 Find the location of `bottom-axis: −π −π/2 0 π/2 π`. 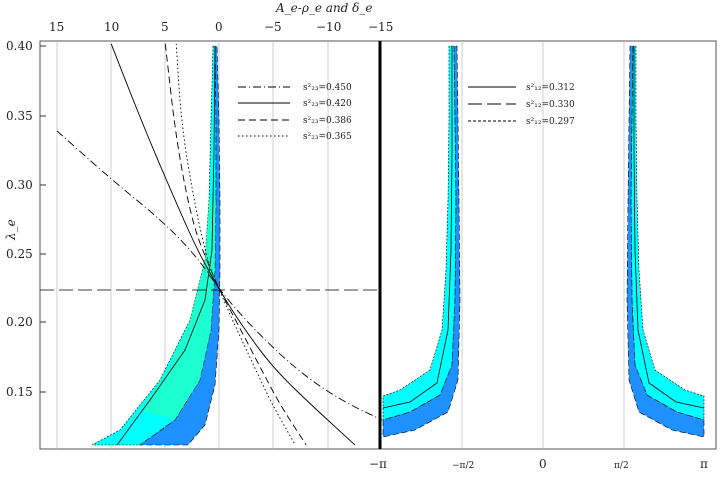

bottom-axis: −π −π/2 0 π/2 π is located at coordinates (538, 464).